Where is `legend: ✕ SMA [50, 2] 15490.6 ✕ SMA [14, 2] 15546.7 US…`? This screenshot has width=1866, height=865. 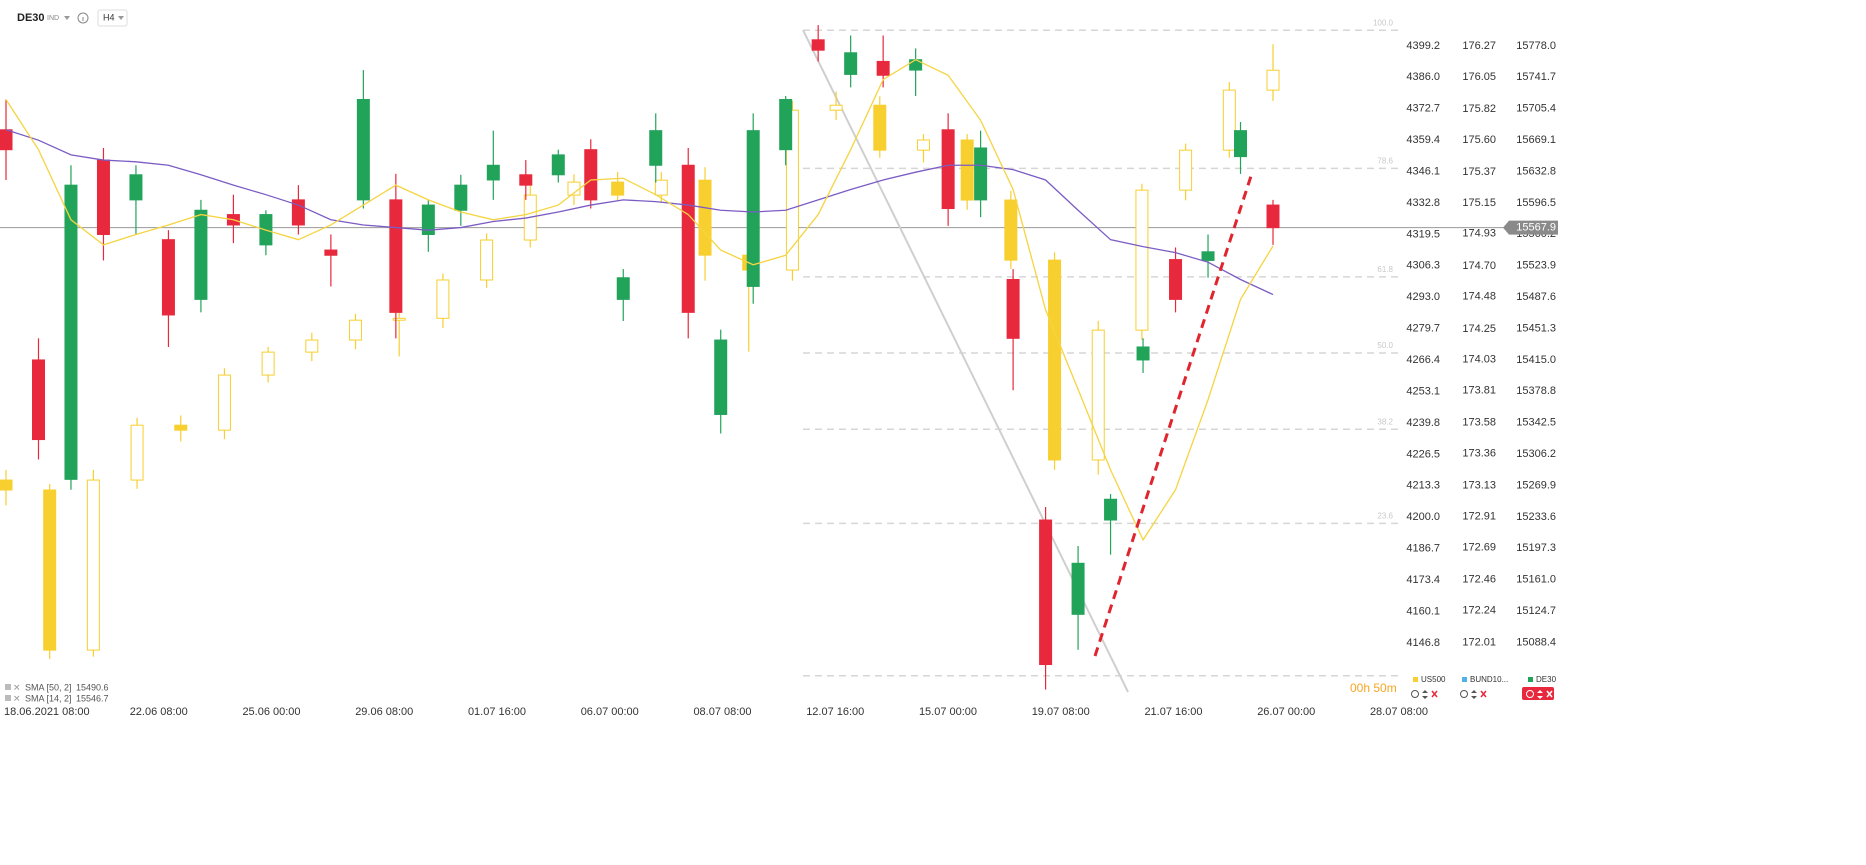 legend: ✕ SMA [50, 2] 15490.6 ✕ SMA [14, 2] 15546.7 US… is located at coordinates (781, 689).